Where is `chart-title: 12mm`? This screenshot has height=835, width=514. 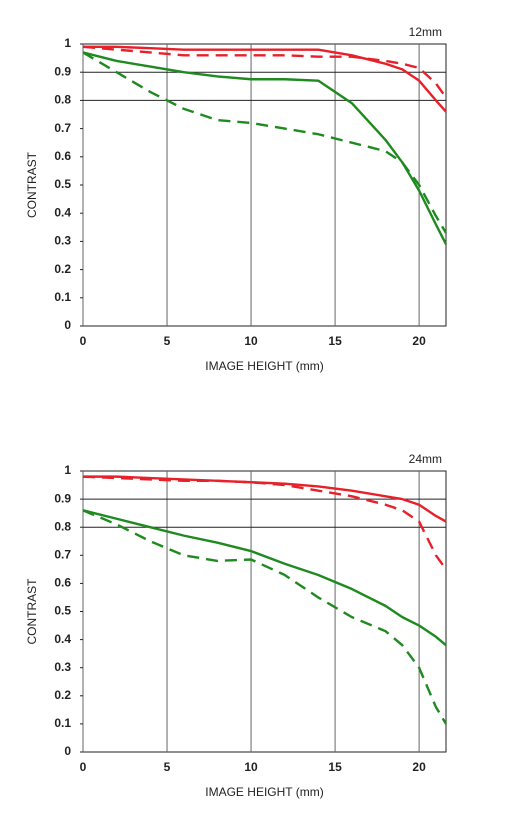 chart-title: 12mm is located at coordinates (425, 32).